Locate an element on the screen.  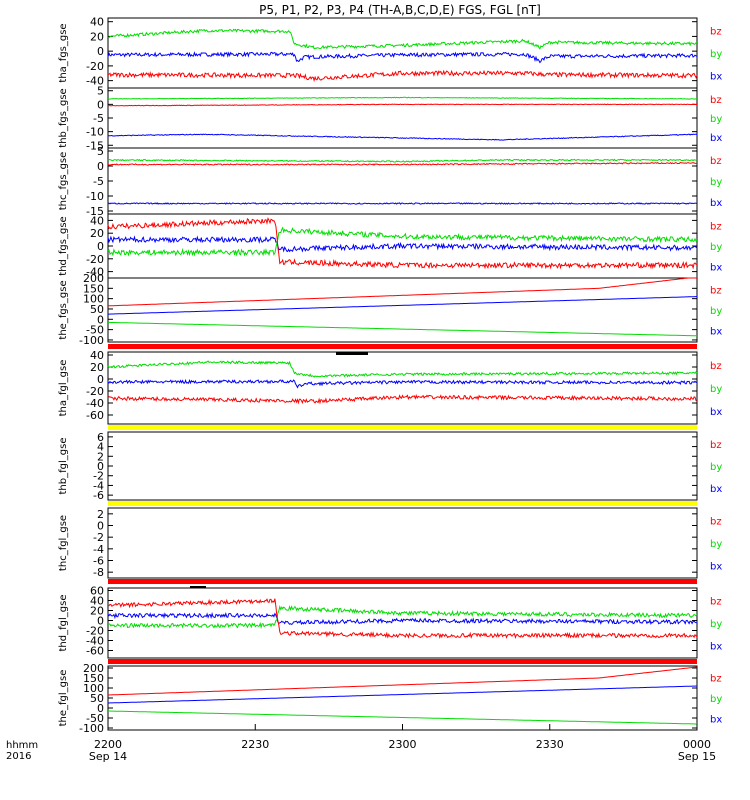
ylabel-thc_fgl: thc_fgl_gse is located at coordinates (63, 543).